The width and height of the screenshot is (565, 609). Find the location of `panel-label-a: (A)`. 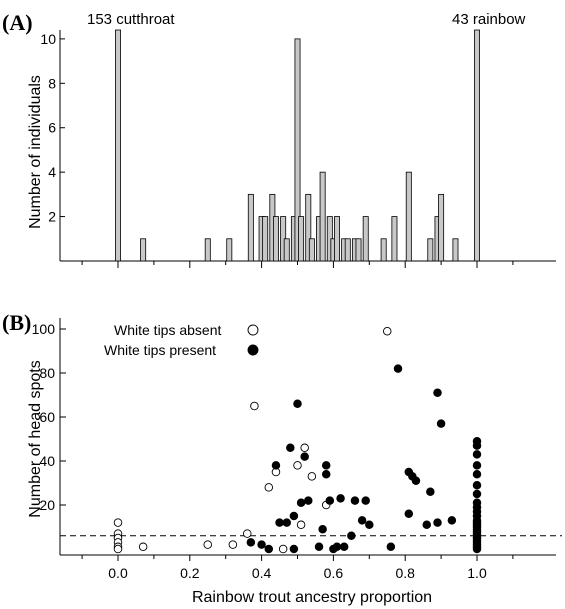

panel-label-a: (A) is located at coordinates (17, 22).